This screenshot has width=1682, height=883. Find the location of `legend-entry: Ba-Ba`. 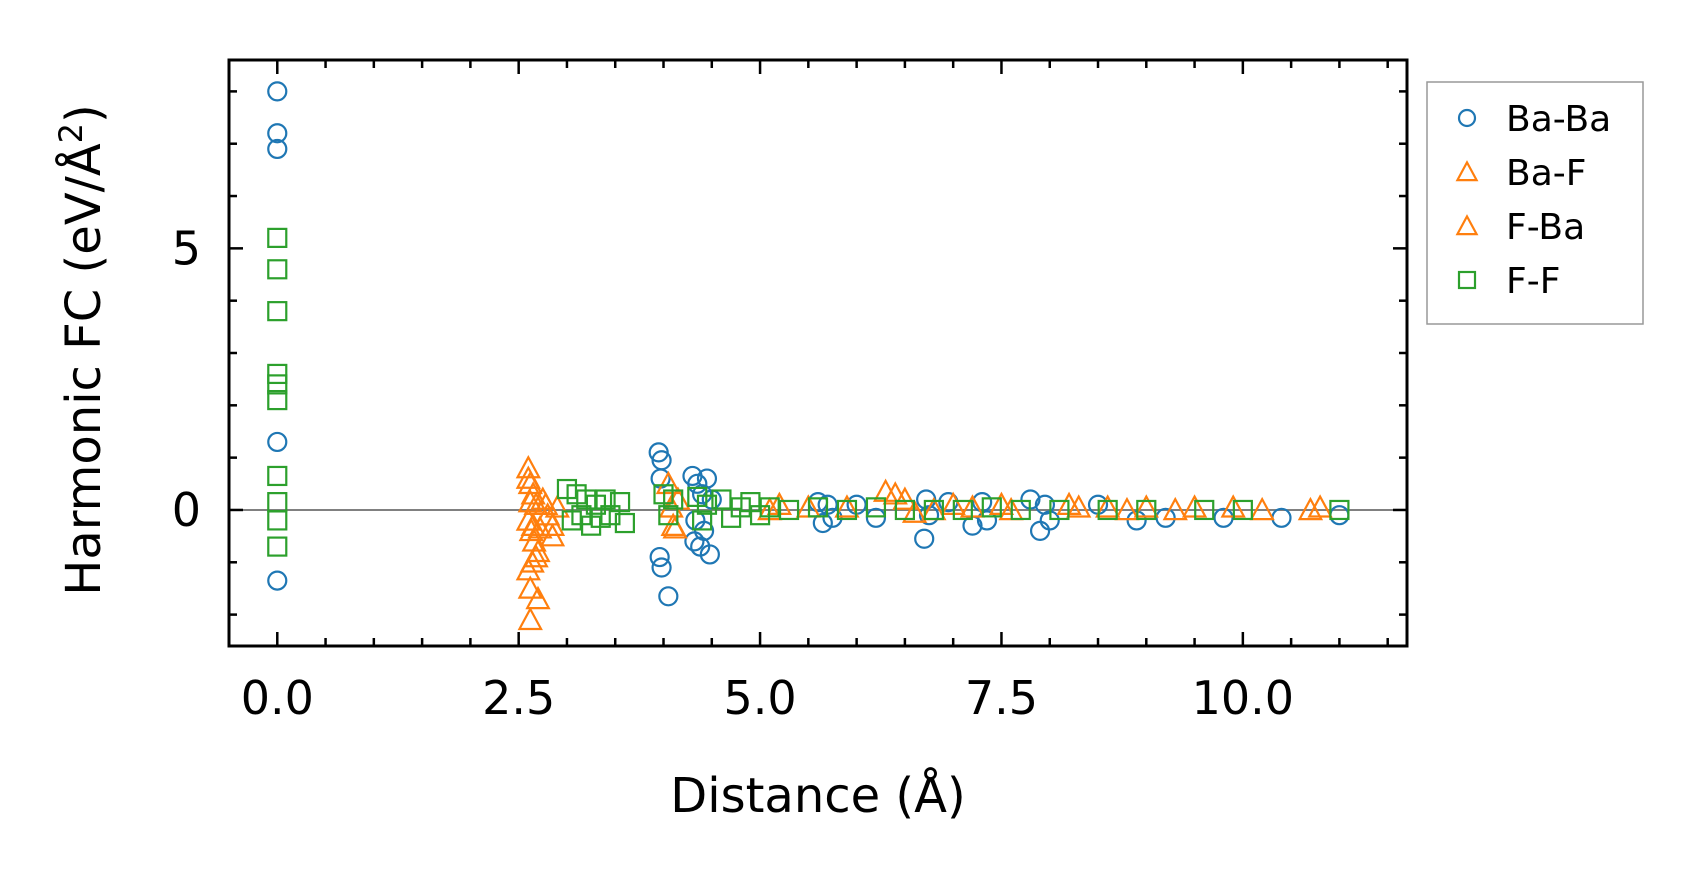

legend-entry: Ba-Ba is located at coordinates (1534, 119).